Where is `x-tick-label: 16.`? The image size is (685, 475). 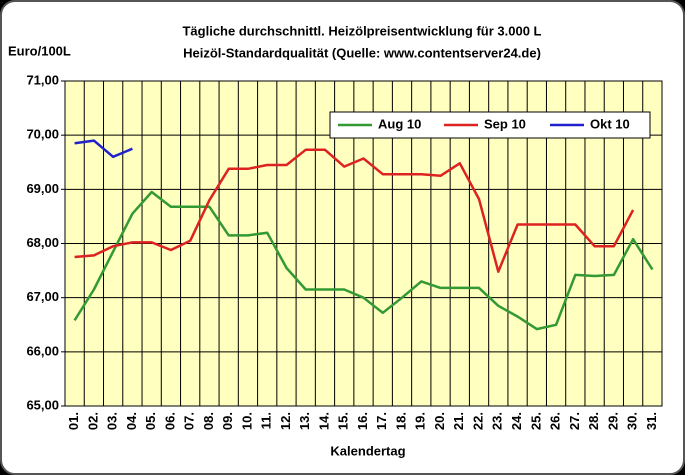
x-tick-label: 16. is located at coordinates (362, 421).